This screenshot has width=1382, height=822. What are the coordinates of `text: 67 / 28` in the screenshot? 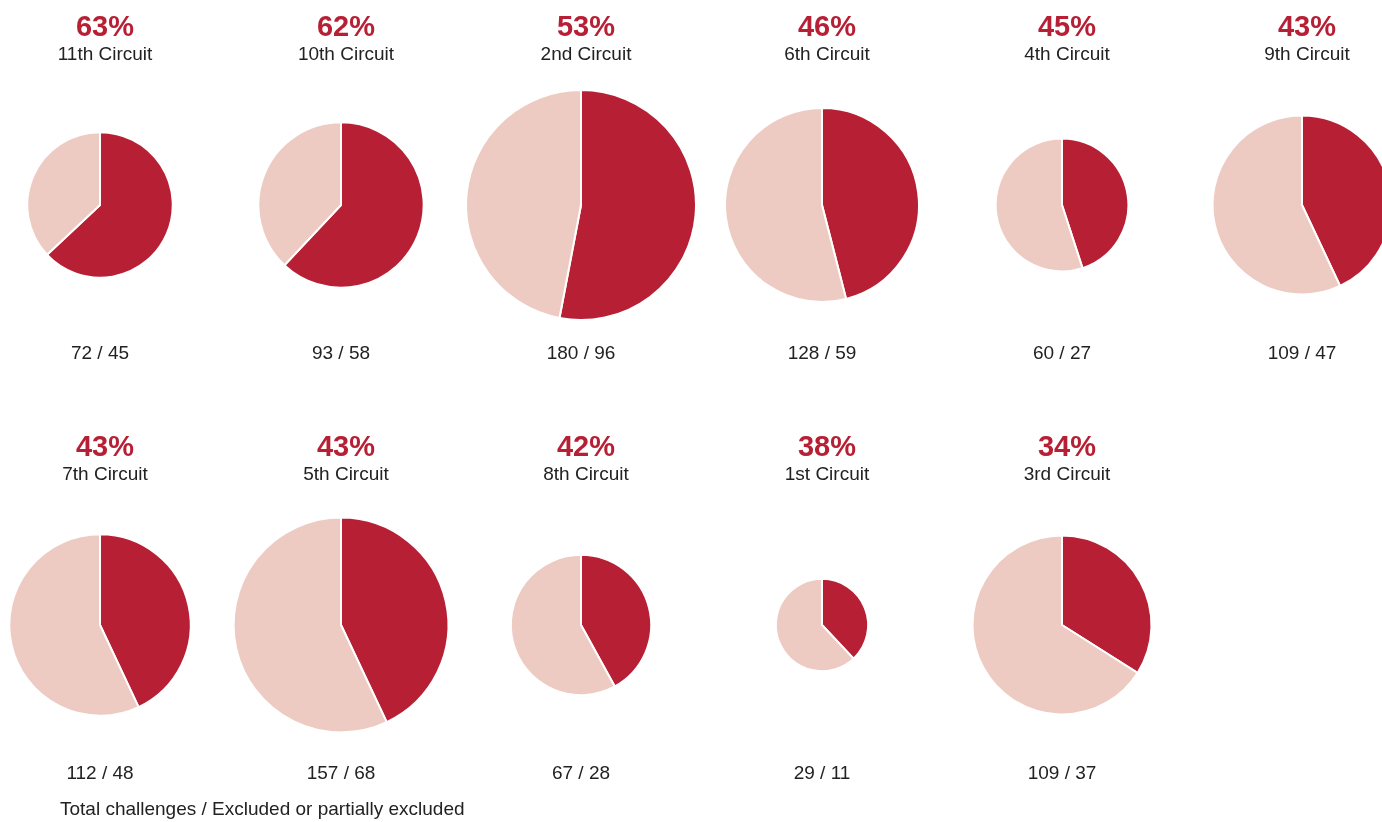 It's located at (581, 772).